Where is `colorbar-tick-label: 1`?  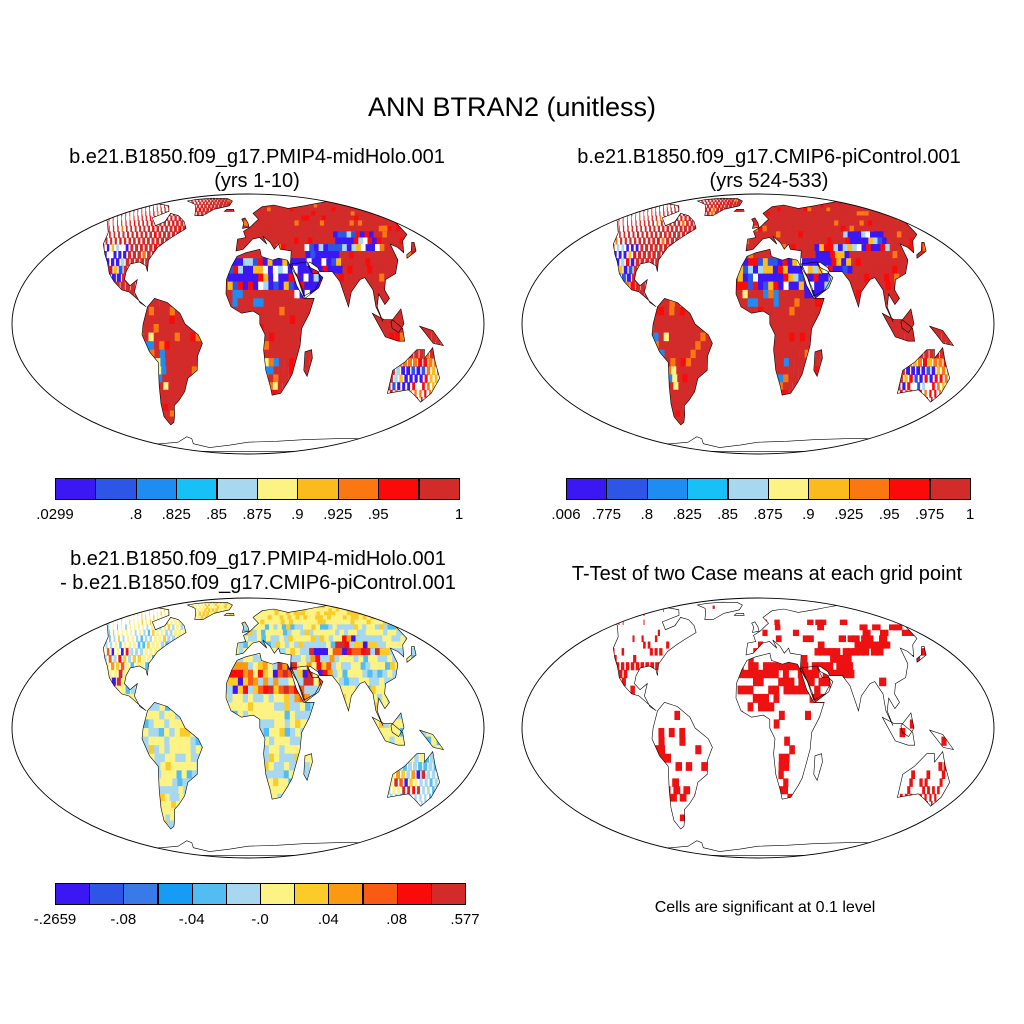
colorbar-tick-label: 1 is located at coordinates (970, 514).